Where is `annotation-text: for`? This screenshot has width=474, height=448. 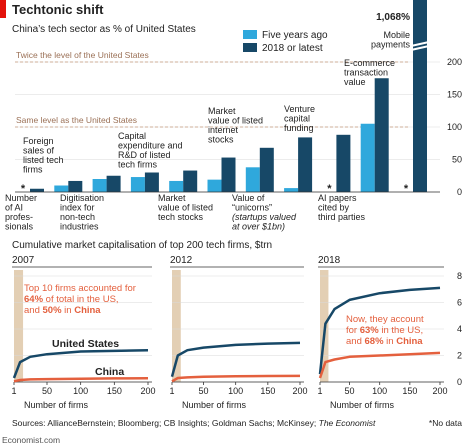 annotation-text: for is located at coordinates (353, 330).